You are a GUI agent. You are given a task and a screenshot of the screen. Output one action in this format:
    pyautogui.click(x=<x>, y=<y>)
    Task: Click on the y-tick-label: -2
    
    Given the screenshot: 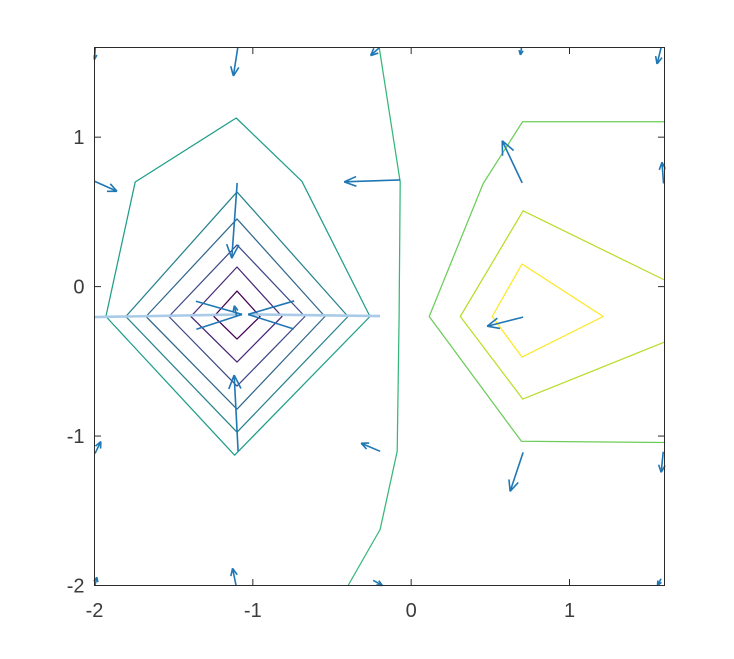 What is the action you would take?
    pyautogui.click(x=76, y=587)
    